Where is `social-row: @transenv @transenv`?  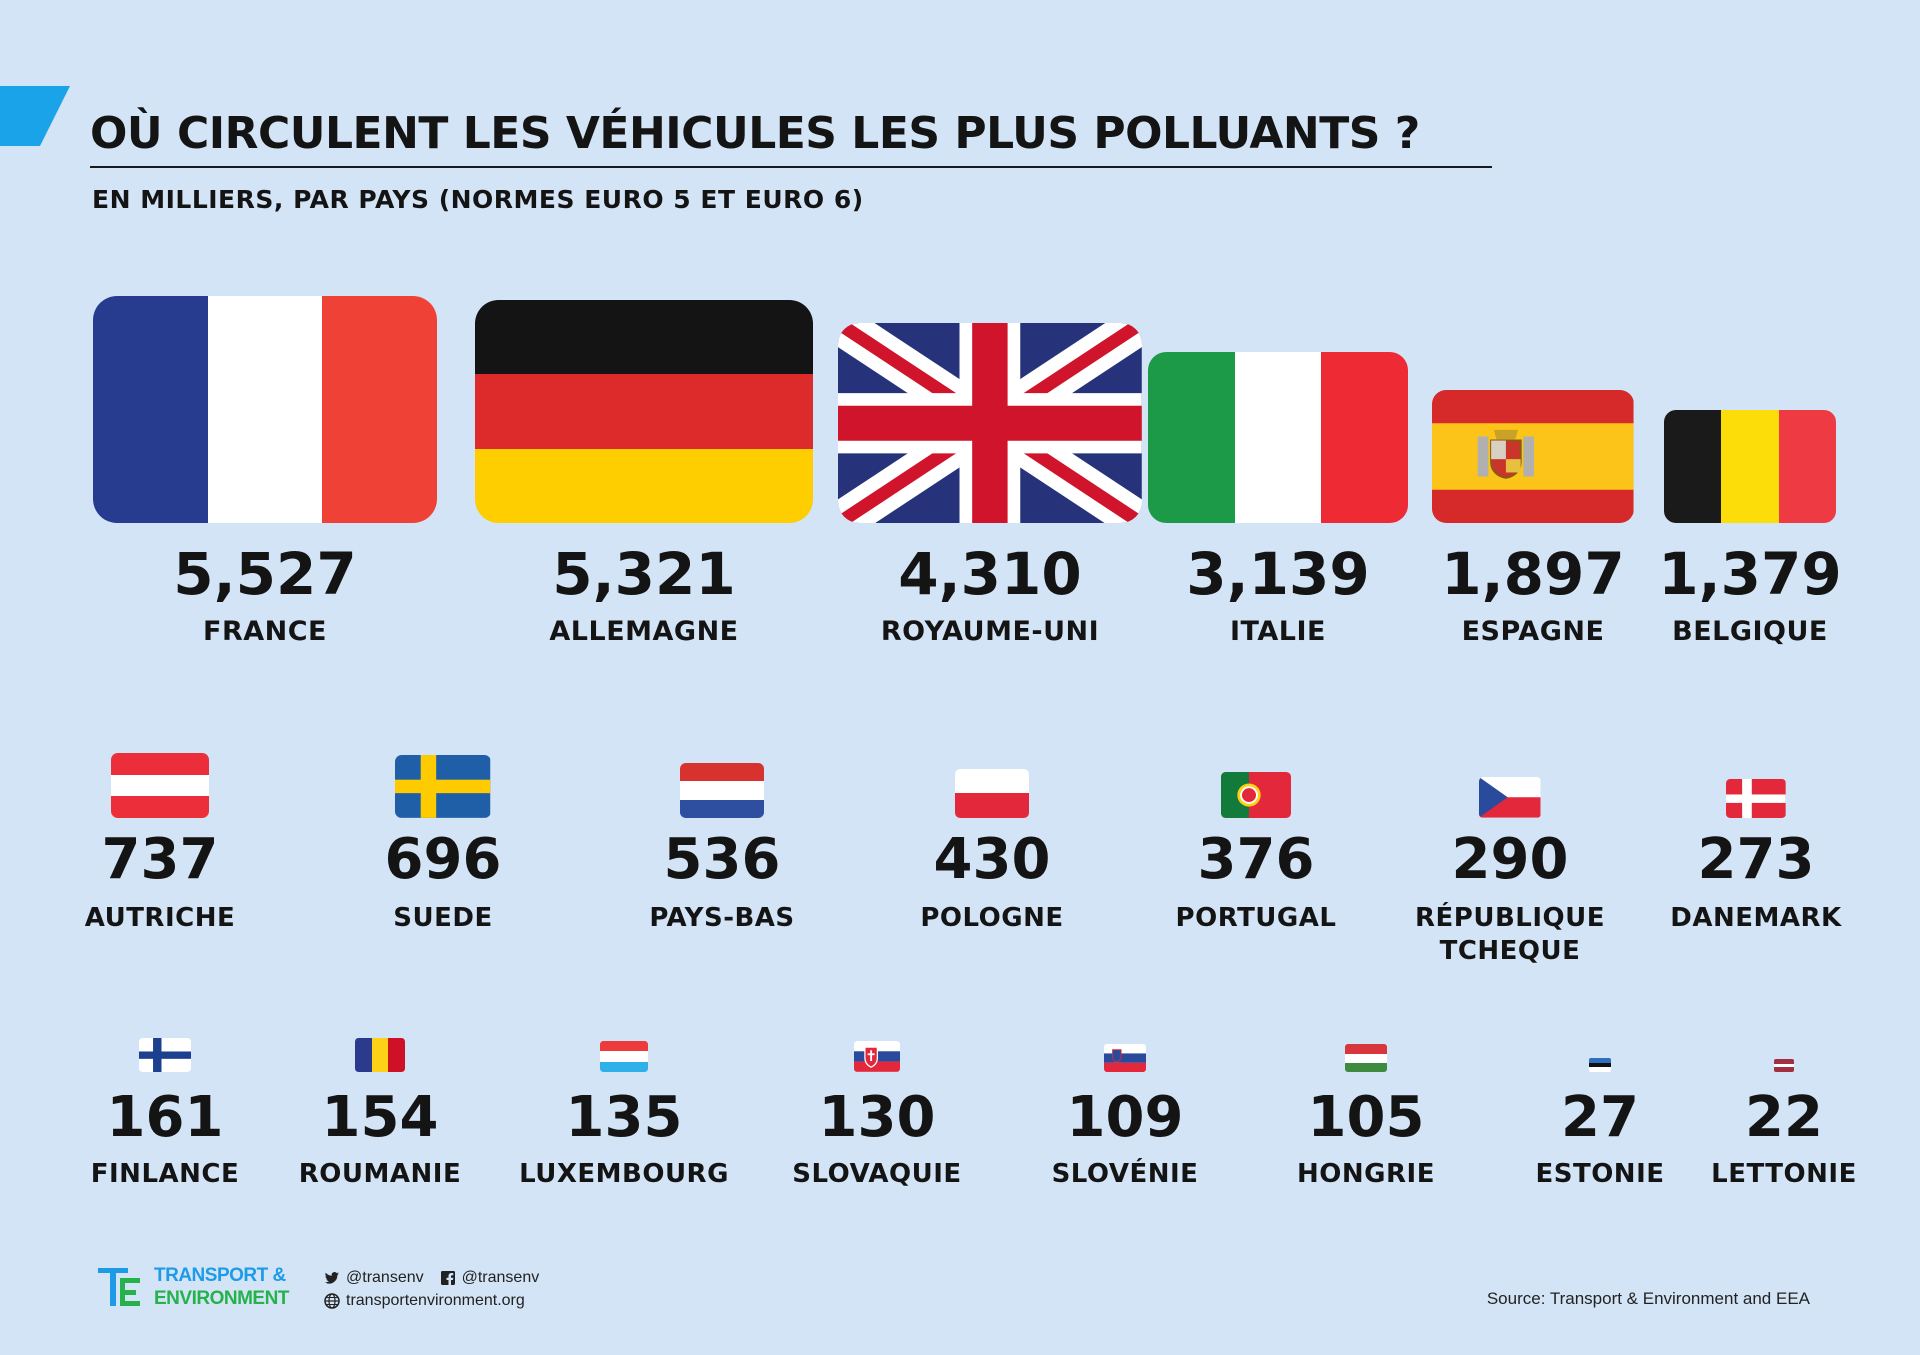 social-row: @transenv @transenv is located at coordinates (484, 1277).